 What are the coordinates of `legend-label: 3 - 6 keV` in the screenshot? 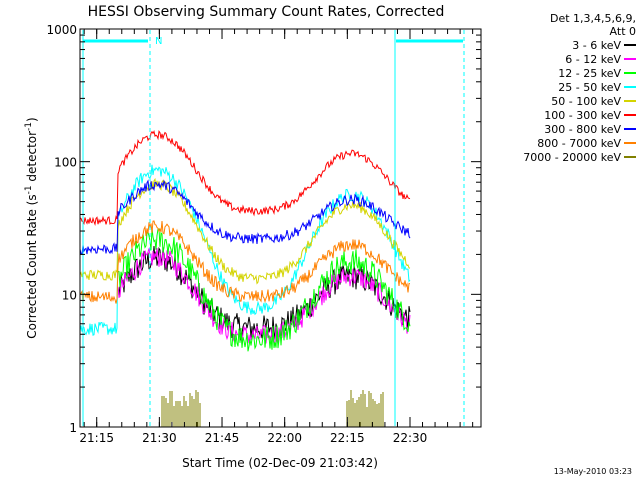 It's located at (596, 45).